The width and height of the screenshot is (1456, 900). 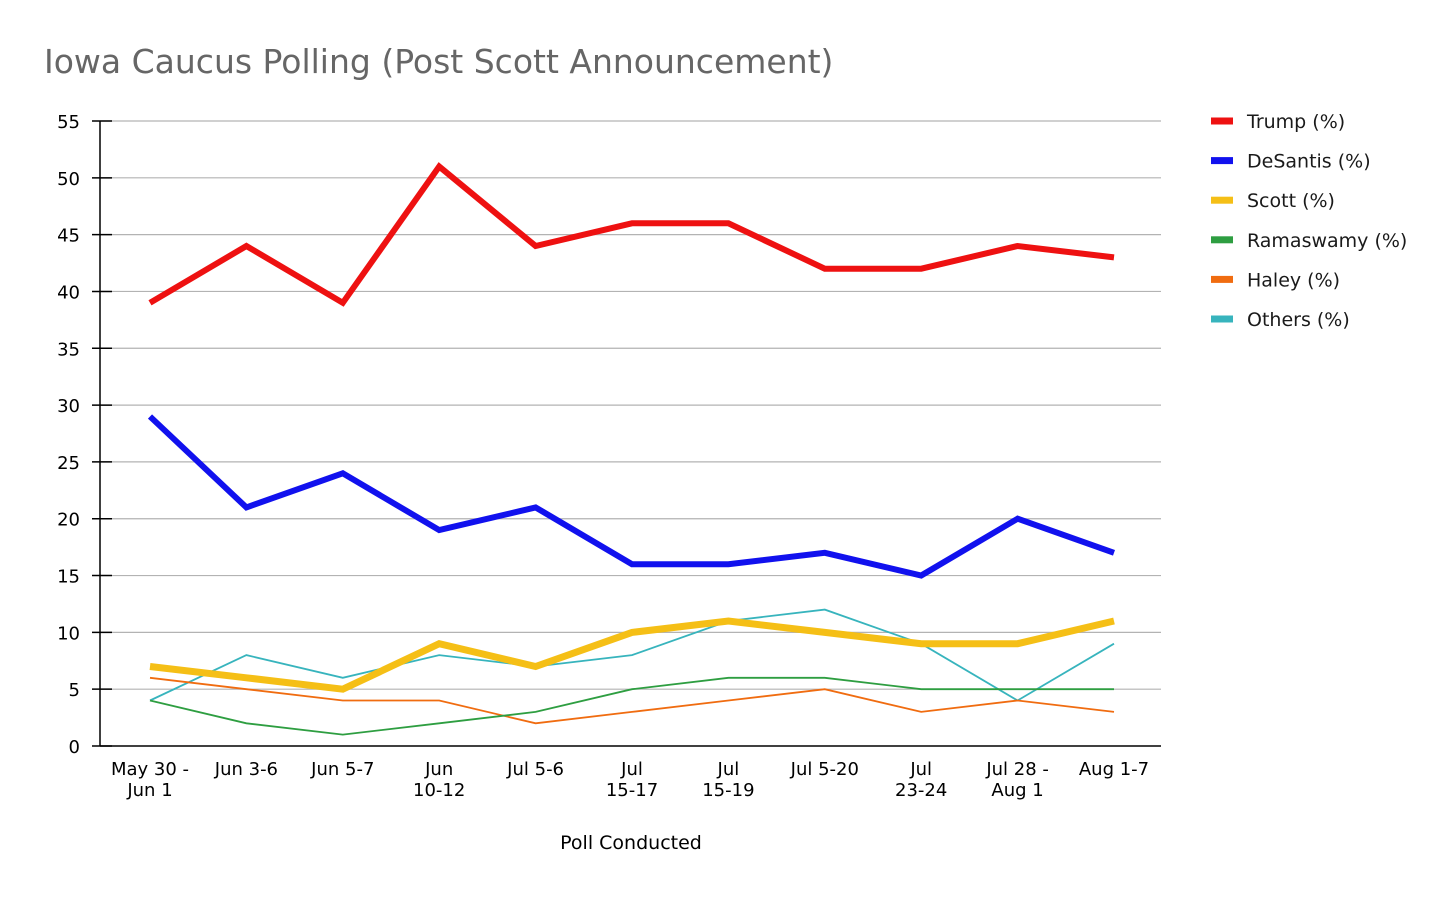 I want to click on legend-swatch-scott, so click(x=1222, y=200).